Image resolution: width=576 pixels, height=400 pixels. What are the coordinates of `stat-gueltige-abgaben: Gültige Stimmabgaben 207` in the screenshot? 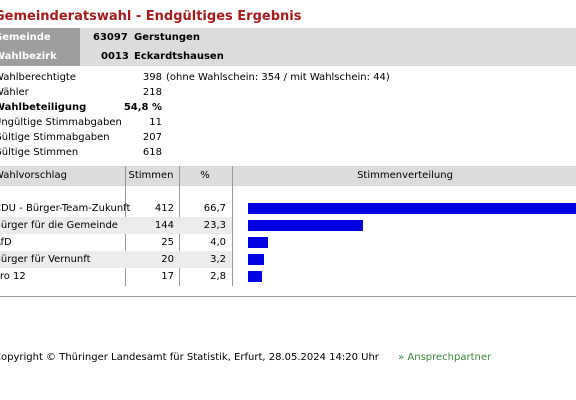 It's located at (288, 137).